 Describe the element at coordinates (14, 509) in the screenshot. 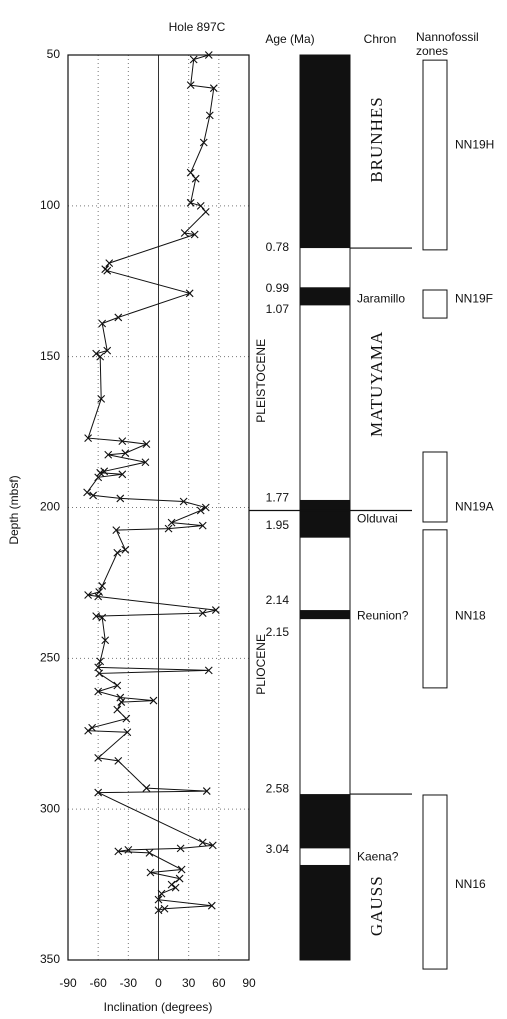

I see `y-axis-label: Depth (mbsf)` at that location.